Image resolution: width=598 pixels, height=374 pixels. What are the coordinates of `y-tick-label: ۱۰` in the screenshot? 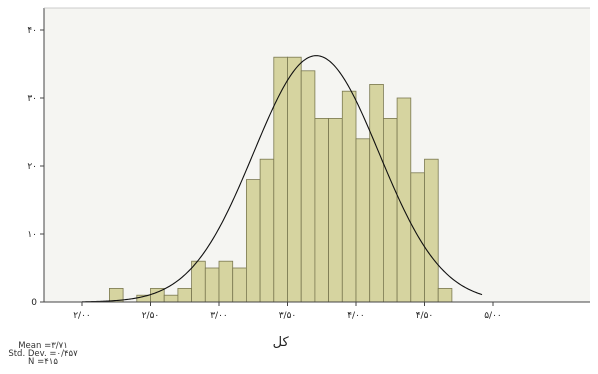 It's located at (32, 235).